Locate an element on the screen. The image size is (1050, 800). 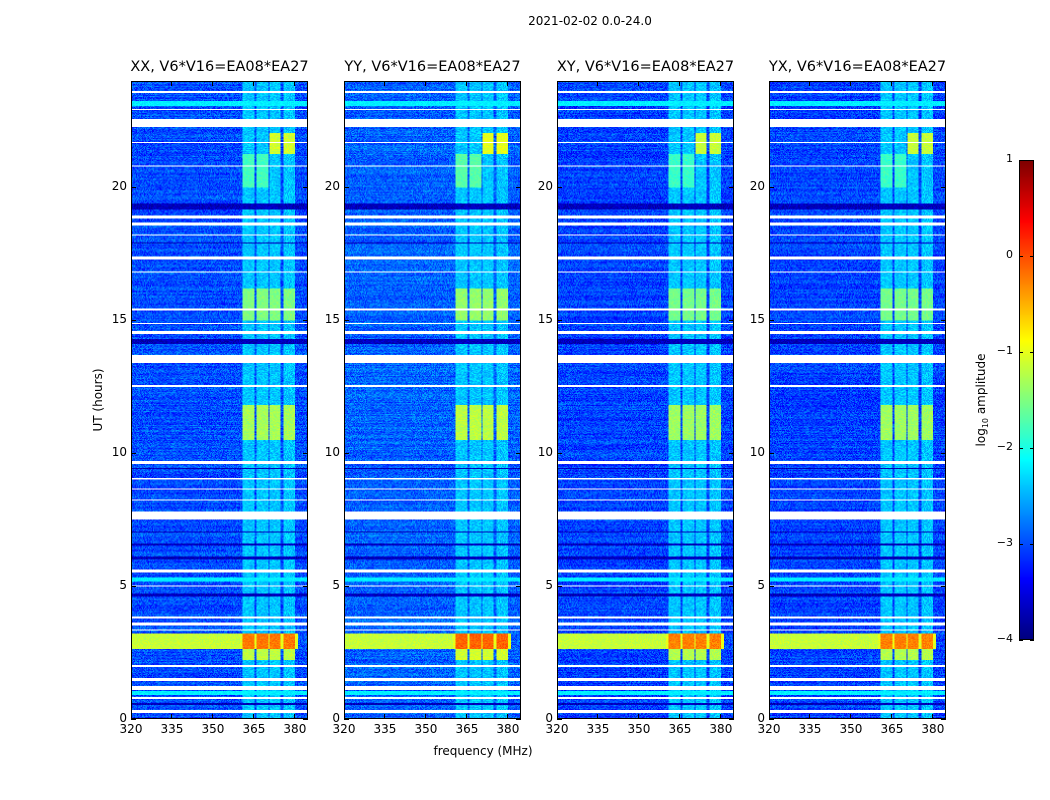
colorbar-tick-label: −1 is located at coordinates (1004, 350).